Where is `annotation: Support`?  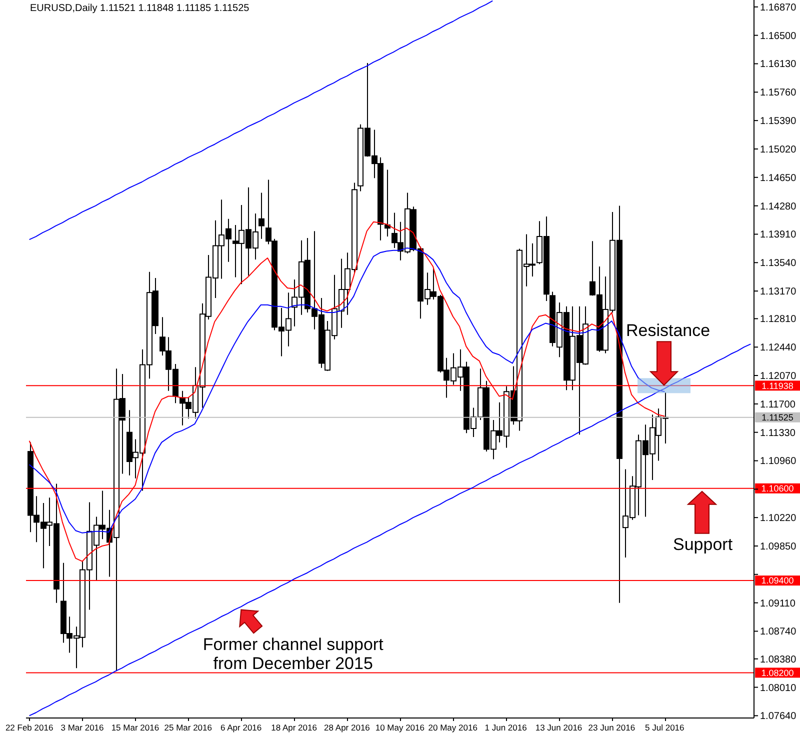 annotation: Support is located at coordinates (703, 544).